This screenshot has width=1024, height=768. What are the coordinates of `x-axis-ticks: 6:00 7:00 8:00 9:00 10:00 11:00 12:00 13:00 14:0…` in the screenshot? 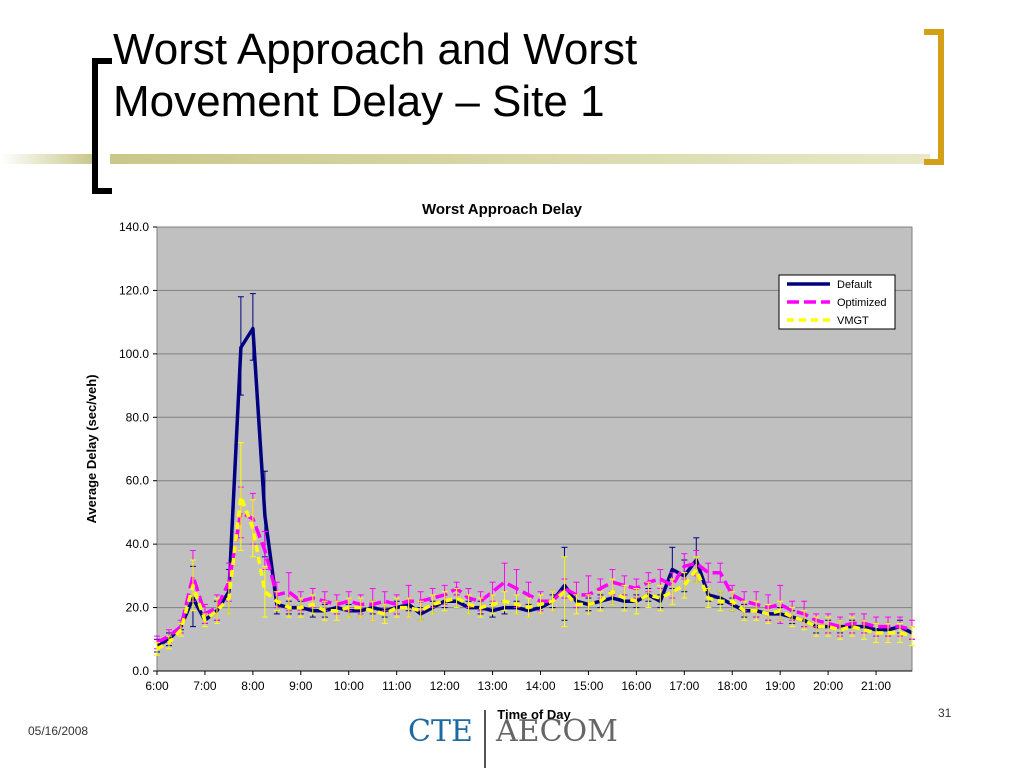 It's located at (528, 681).